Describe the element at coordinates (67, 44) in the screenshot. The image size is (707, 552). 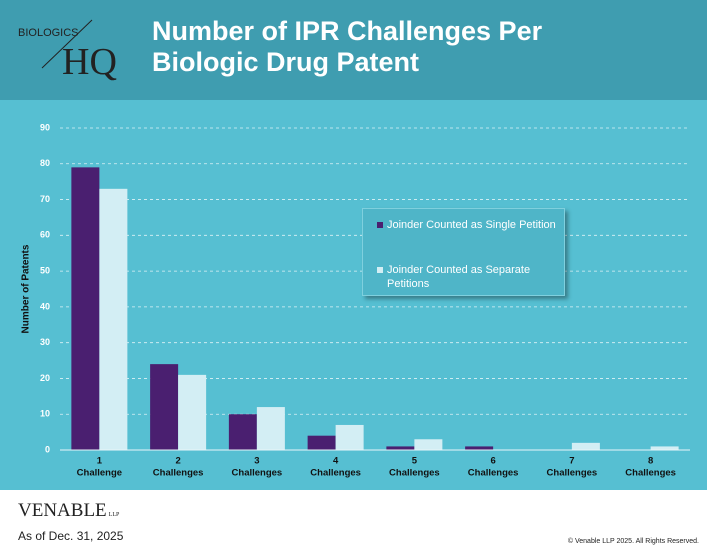
I see `logo-slash` at that location.